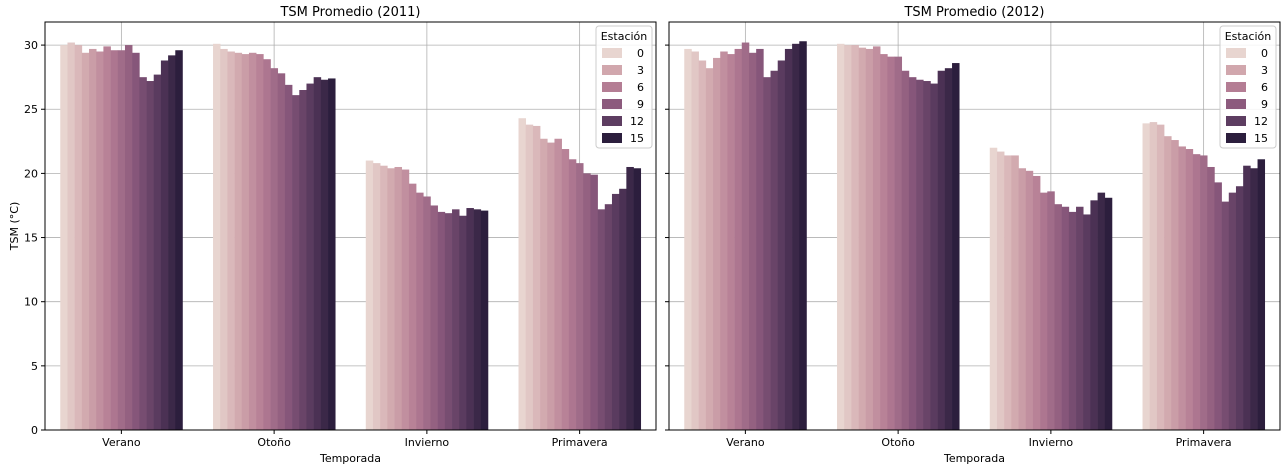  What do you see at coordinates (1264, 104) in the screenshot?
I see `legend-label: 9` at bounding box center [1264, 104].